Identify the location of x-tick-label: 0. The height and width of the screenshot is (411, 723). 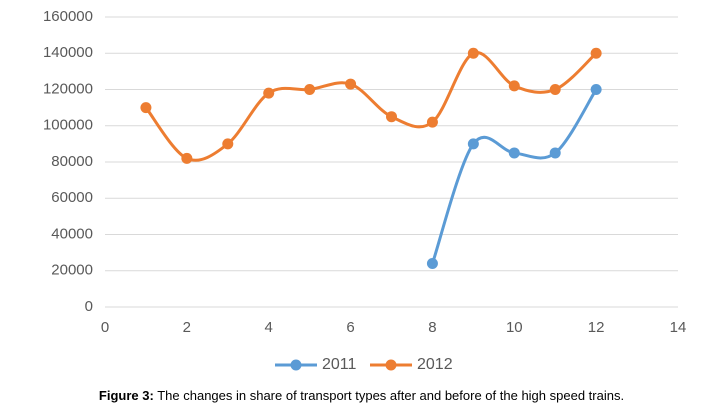
(105, 327).